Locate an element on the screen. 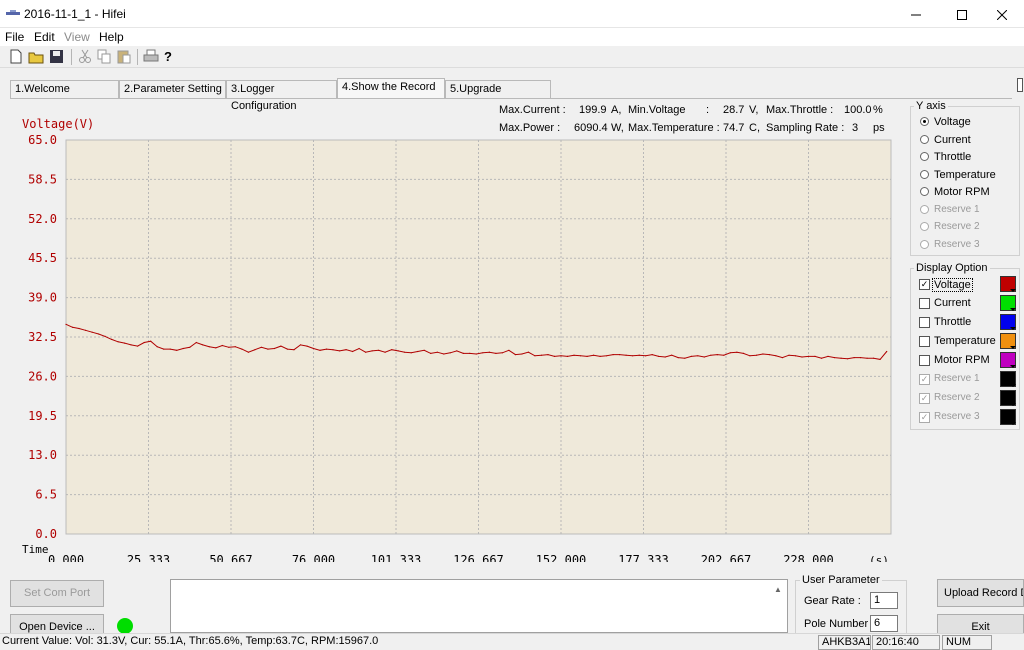 The width and height of the screenshot is (1024, 650). minimize-icon is located at coordinates (916, 14).